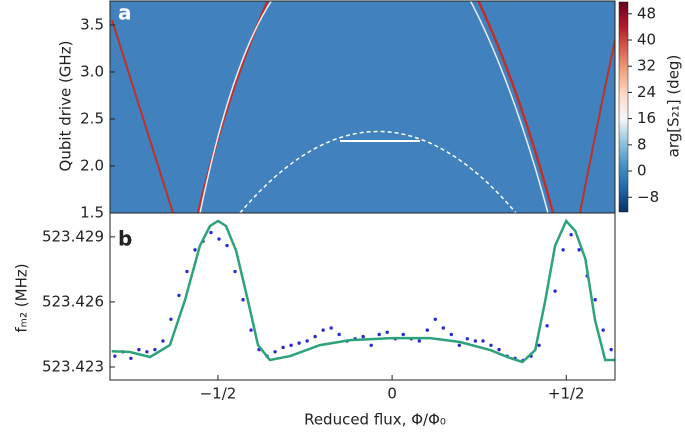  Describe the element at coordinates (392, 394) in the screenshot. I see `x-tick-label: 0` at that location.